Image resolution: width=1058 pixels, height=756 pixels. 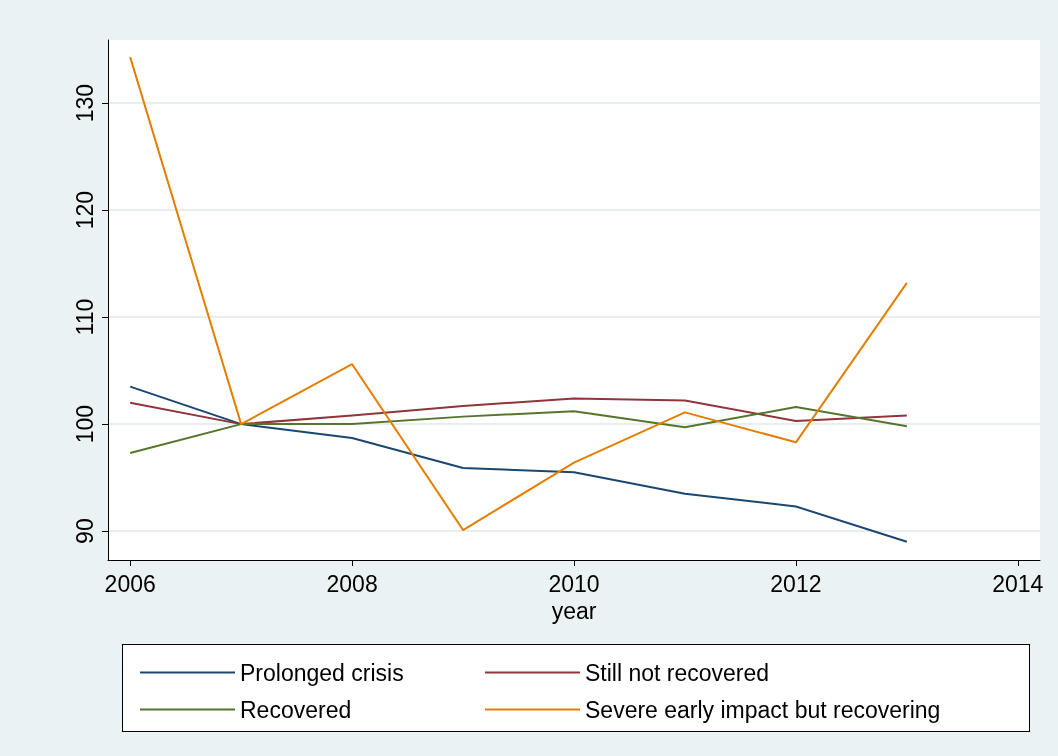 I want to click on y-tick-label: 130, so click(x=84, y=103).